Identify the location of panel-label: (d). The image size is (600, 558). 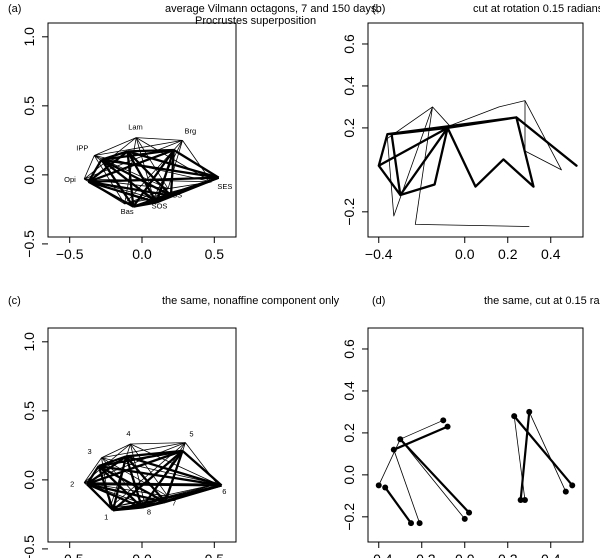
(378, 301).